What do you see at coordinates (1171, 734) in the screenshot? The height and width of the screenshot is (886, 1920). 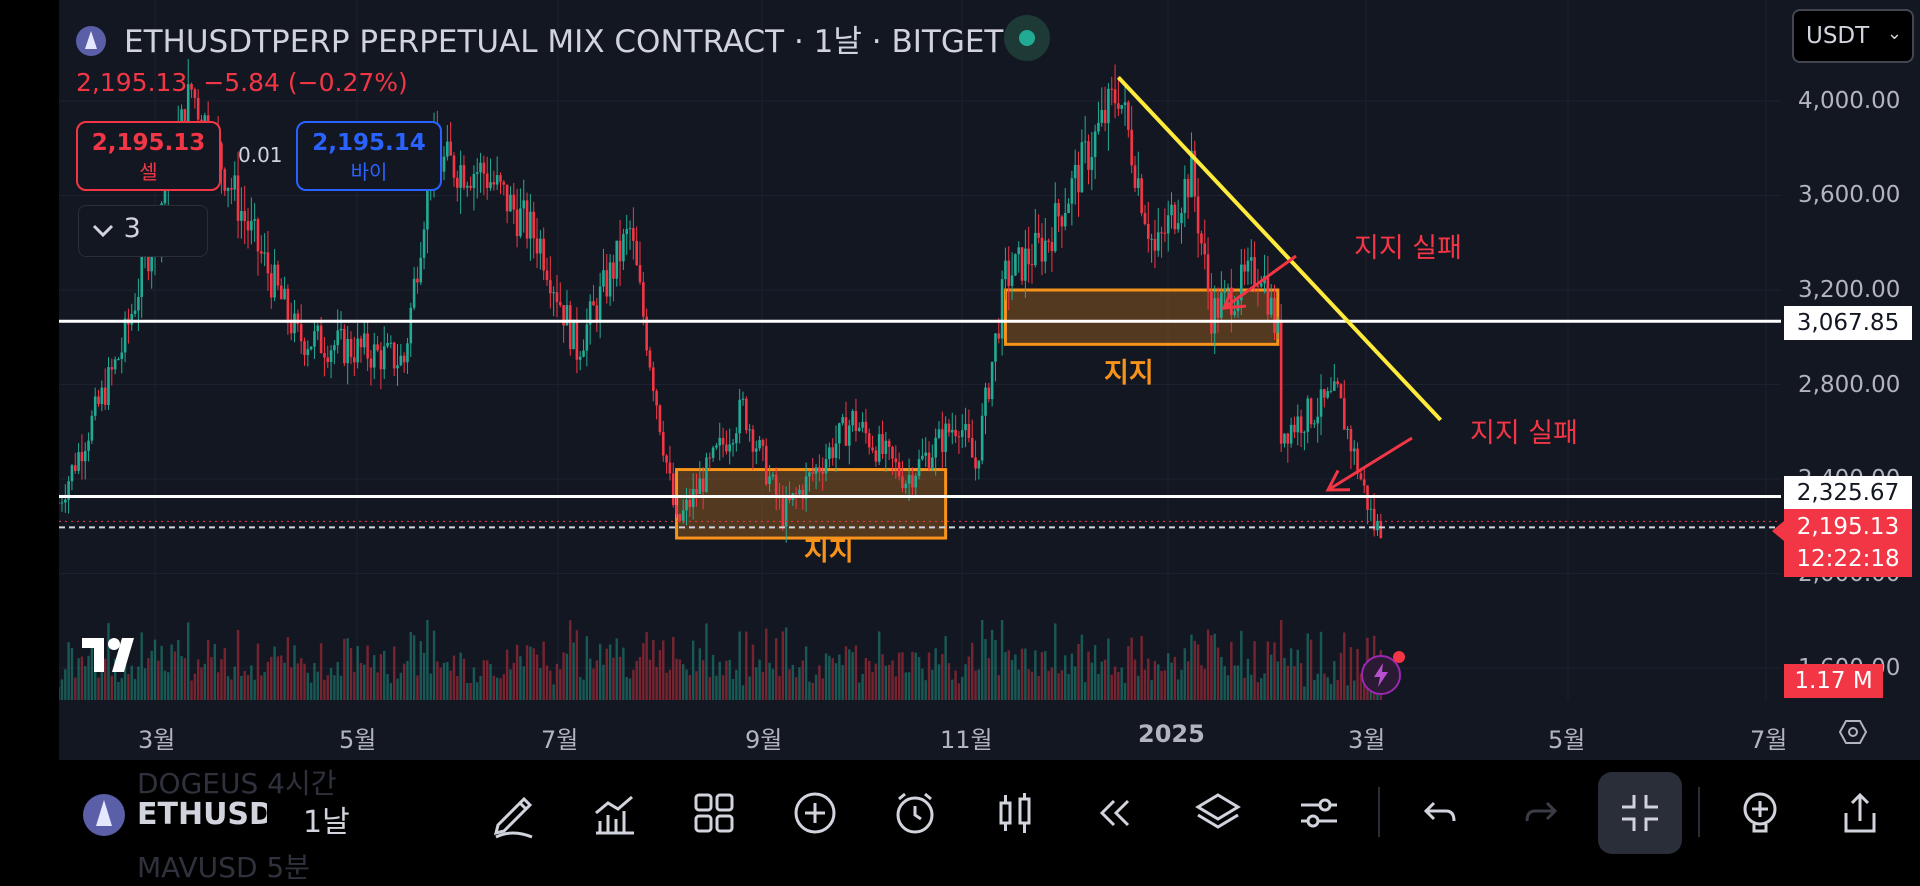 I see `time-axis-tick: 2025` at bounding box center [1171, 734].